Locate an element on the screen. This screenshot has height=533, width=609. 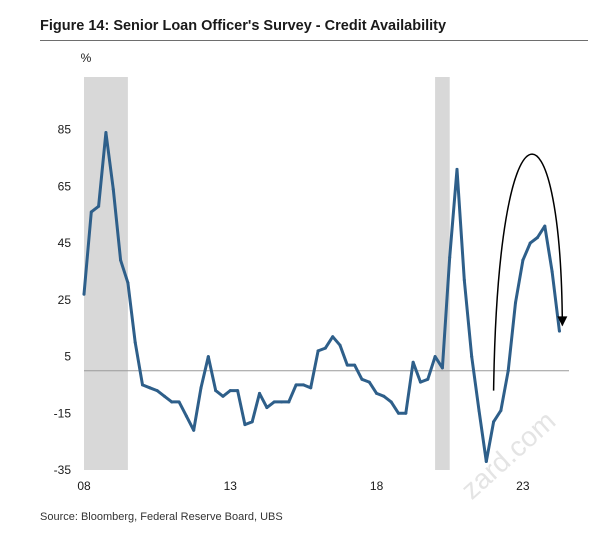
annotation-arrow-head is located at coordinates (562, 321).